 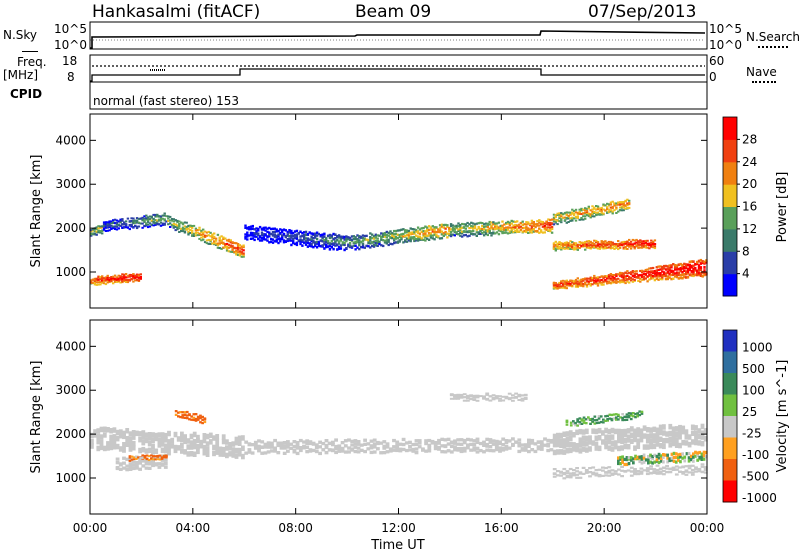 I want to click on power-colorbar-swatch, so click(x=730, y=128).